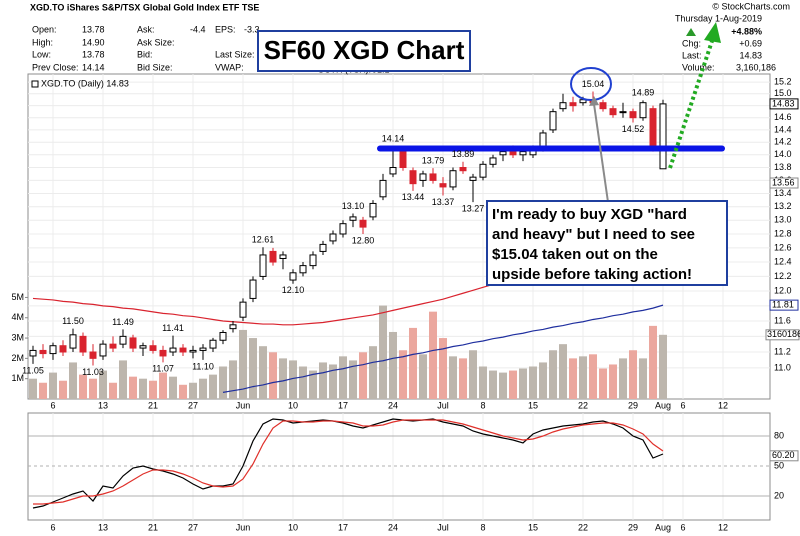 This screenshot has height=536, width=800. I want to click on x-tick-label: Aug, so click(663, 527).